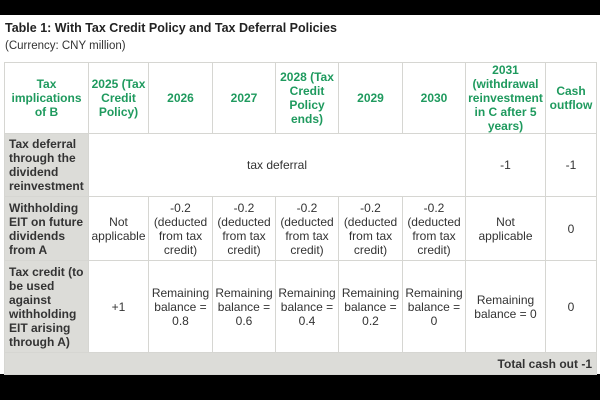  I want to click on header-cell: 2030, so click(434, 98).